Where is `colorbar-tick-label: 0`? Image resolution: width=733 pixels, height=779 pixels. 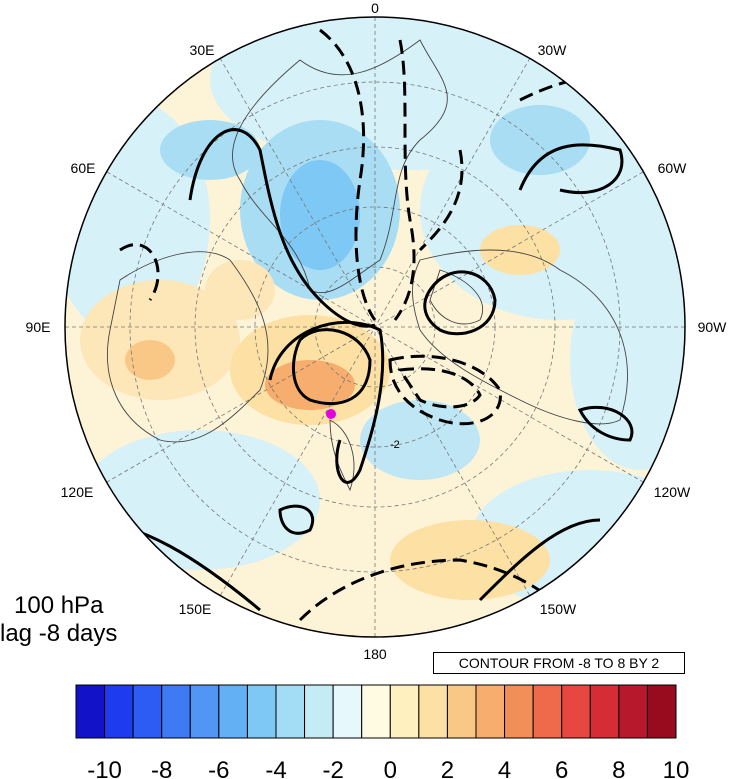 colorbar-tick-label: 0 is located at coordinates (390, 768).